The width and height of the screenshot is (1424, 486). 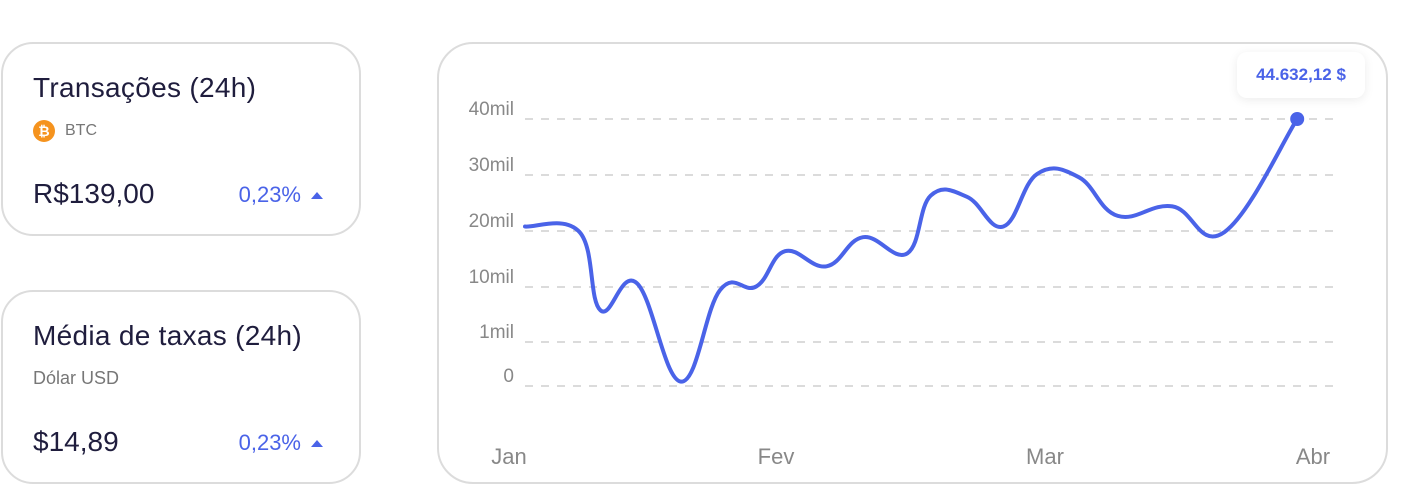 I want to click on price-tooltip: 44.632,12 $, so click(x=1301, y=75).